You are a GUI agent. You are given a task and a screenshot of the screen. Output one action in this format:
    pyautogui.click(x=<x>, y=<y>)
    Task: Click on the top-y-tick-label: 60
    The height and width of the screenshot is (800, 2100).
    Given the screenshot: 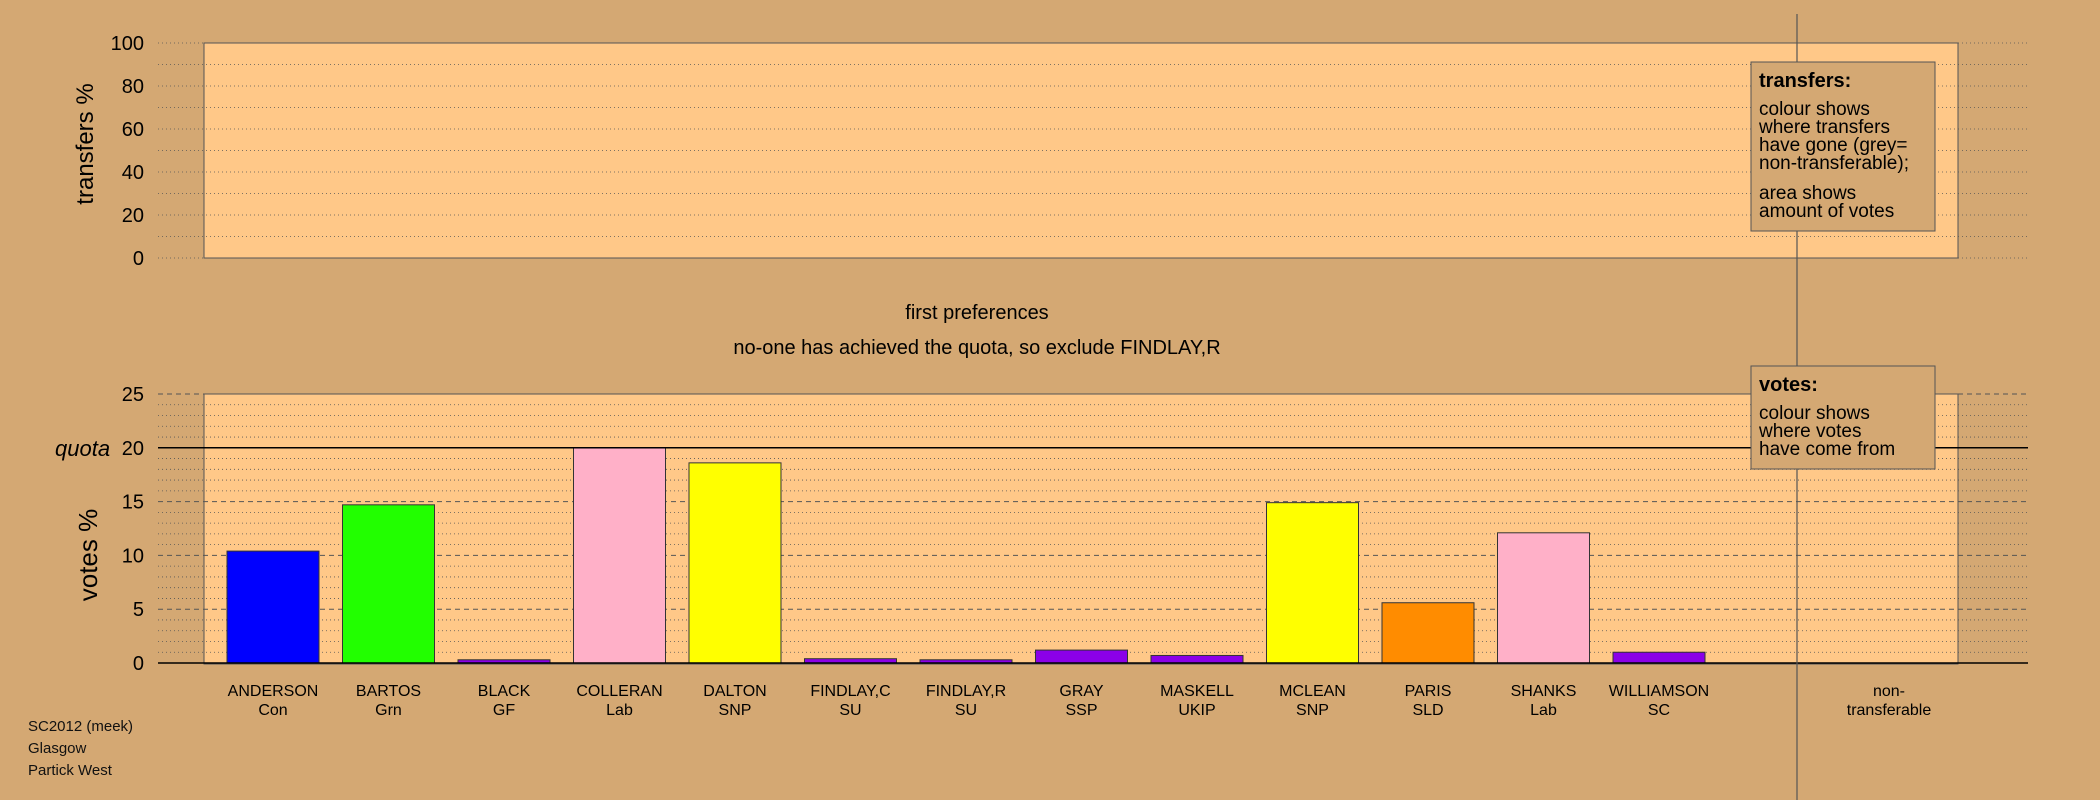 What is the action you would take?
    pyautogui.click(x=133, y=130)
    